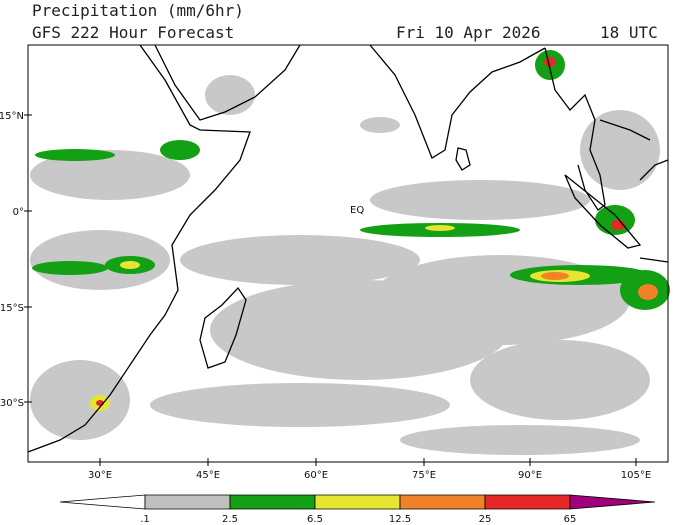  Describe the element at coordinates (12, 403) in the screenshot. I see `lat-label: 30°S` at that location.